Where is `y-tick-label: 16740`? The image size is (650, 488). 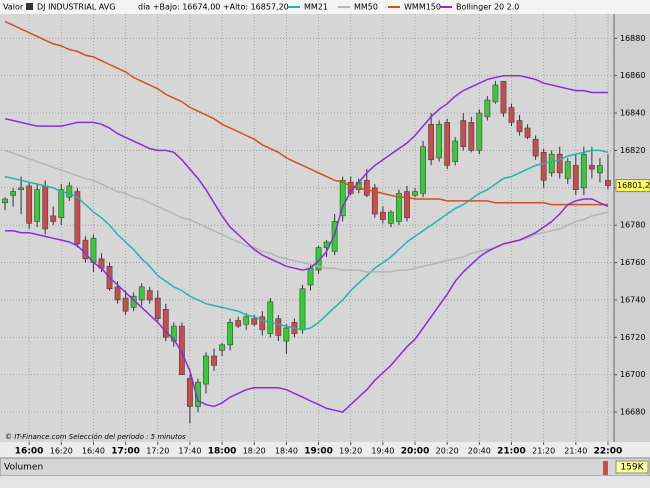 y-tick-label: 16740 is located at coordinates (632, 299).